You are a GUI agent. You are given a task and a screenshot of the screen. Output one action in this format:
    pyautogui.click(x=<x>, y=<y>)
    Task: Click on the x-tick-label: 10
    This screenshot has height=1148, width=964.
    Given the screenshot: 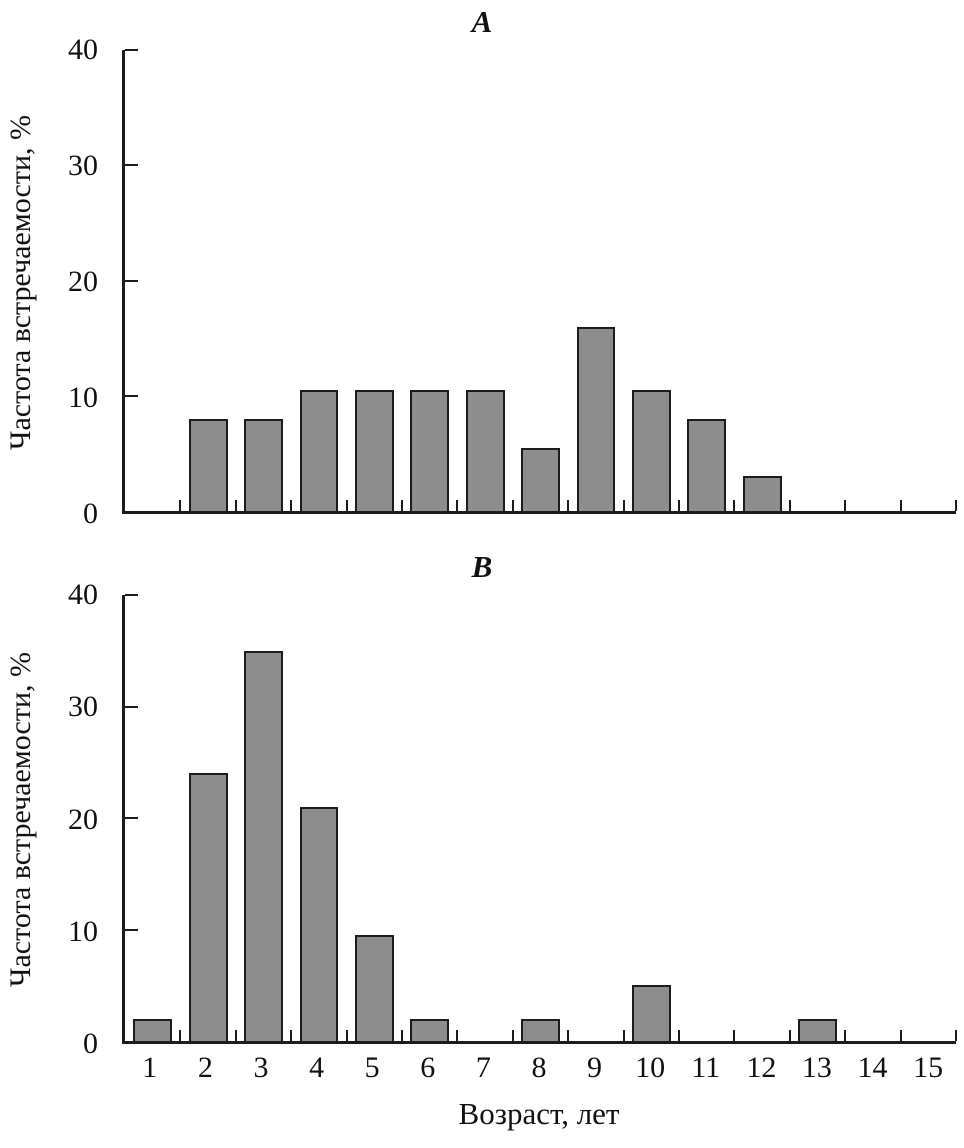 What is the action you would take?
    pyautogui.click(x=650, y=1067)
    